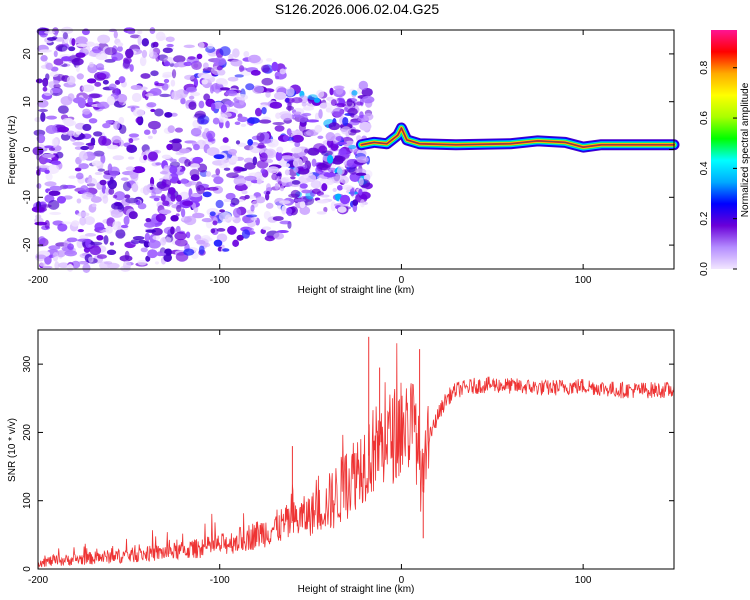  Describe the element at coordinates (38, 280) in the screenshot. I see `spectrogram-x-tick-label: -200` at that location.